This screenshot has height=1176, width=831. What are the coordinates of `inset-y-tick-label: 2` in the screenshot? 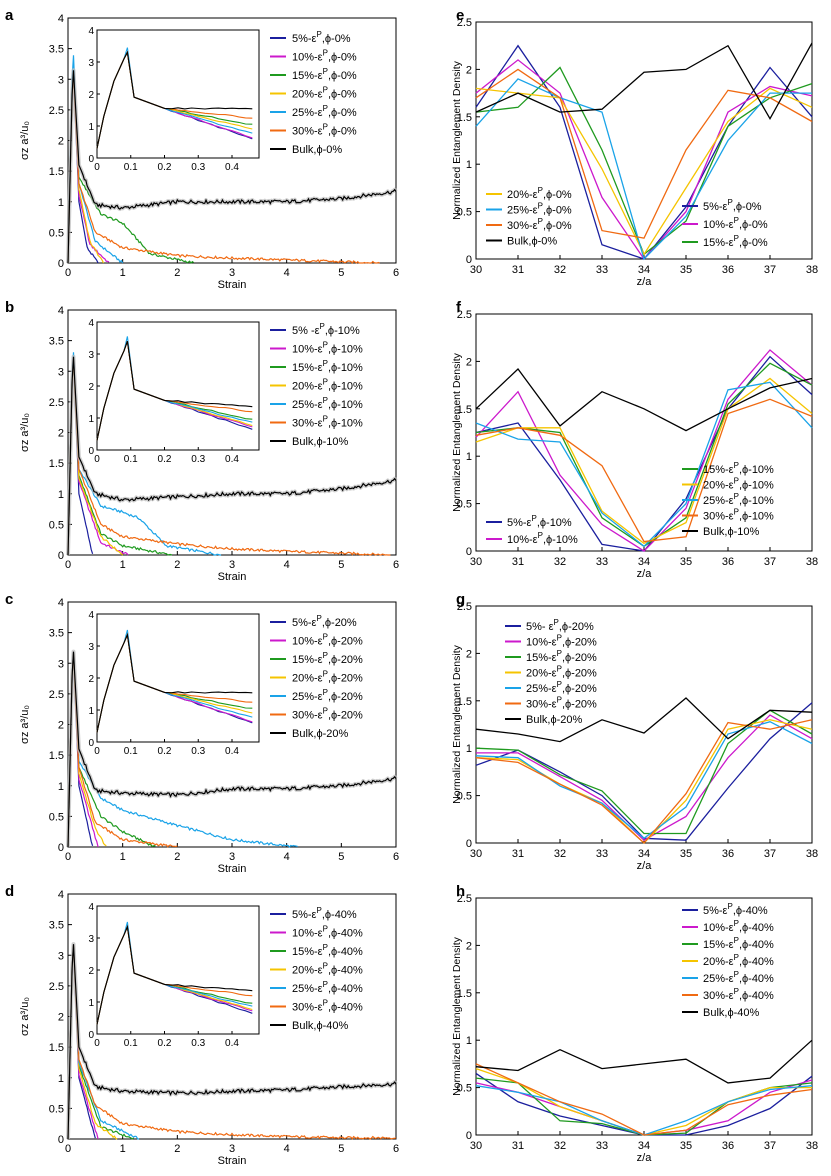 It's located at (91, 971).